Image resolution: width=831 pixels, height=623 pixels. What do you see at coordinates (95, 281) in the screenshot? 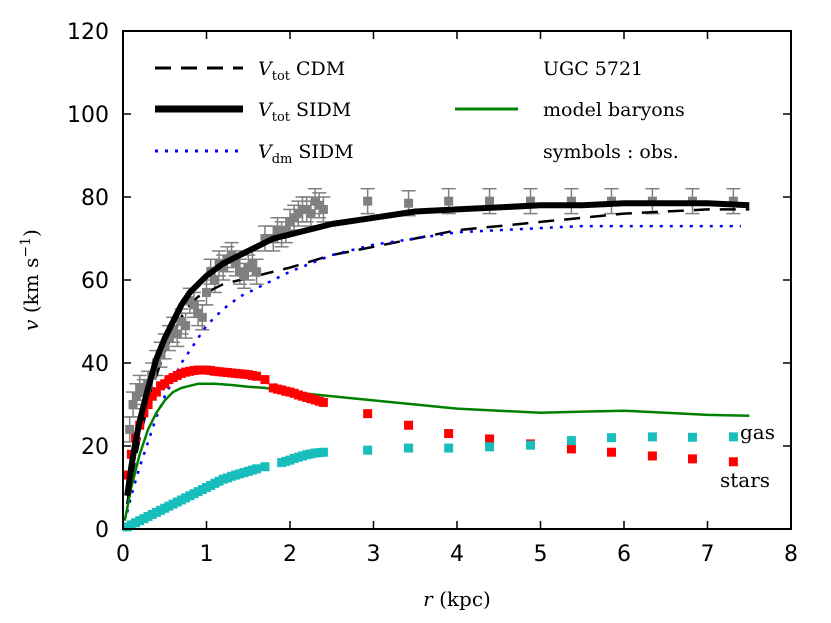
I see `y-tick-label: 60` at bounding box center [95, 281].